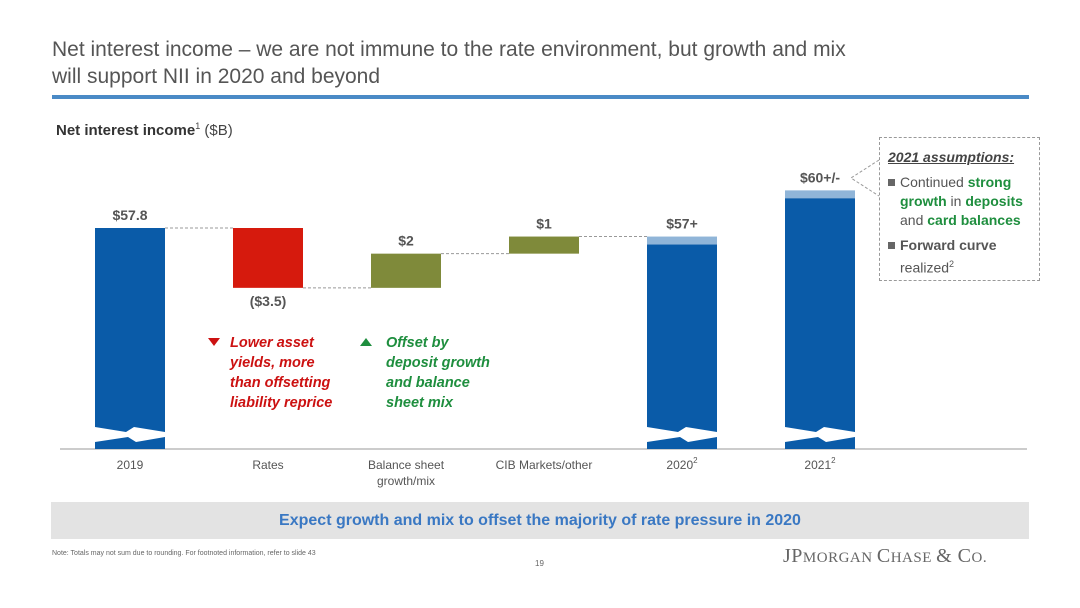  Describe the element at coordinates (544, 245) in the screenshot. I see `bar-cib-markets-other` at that location.